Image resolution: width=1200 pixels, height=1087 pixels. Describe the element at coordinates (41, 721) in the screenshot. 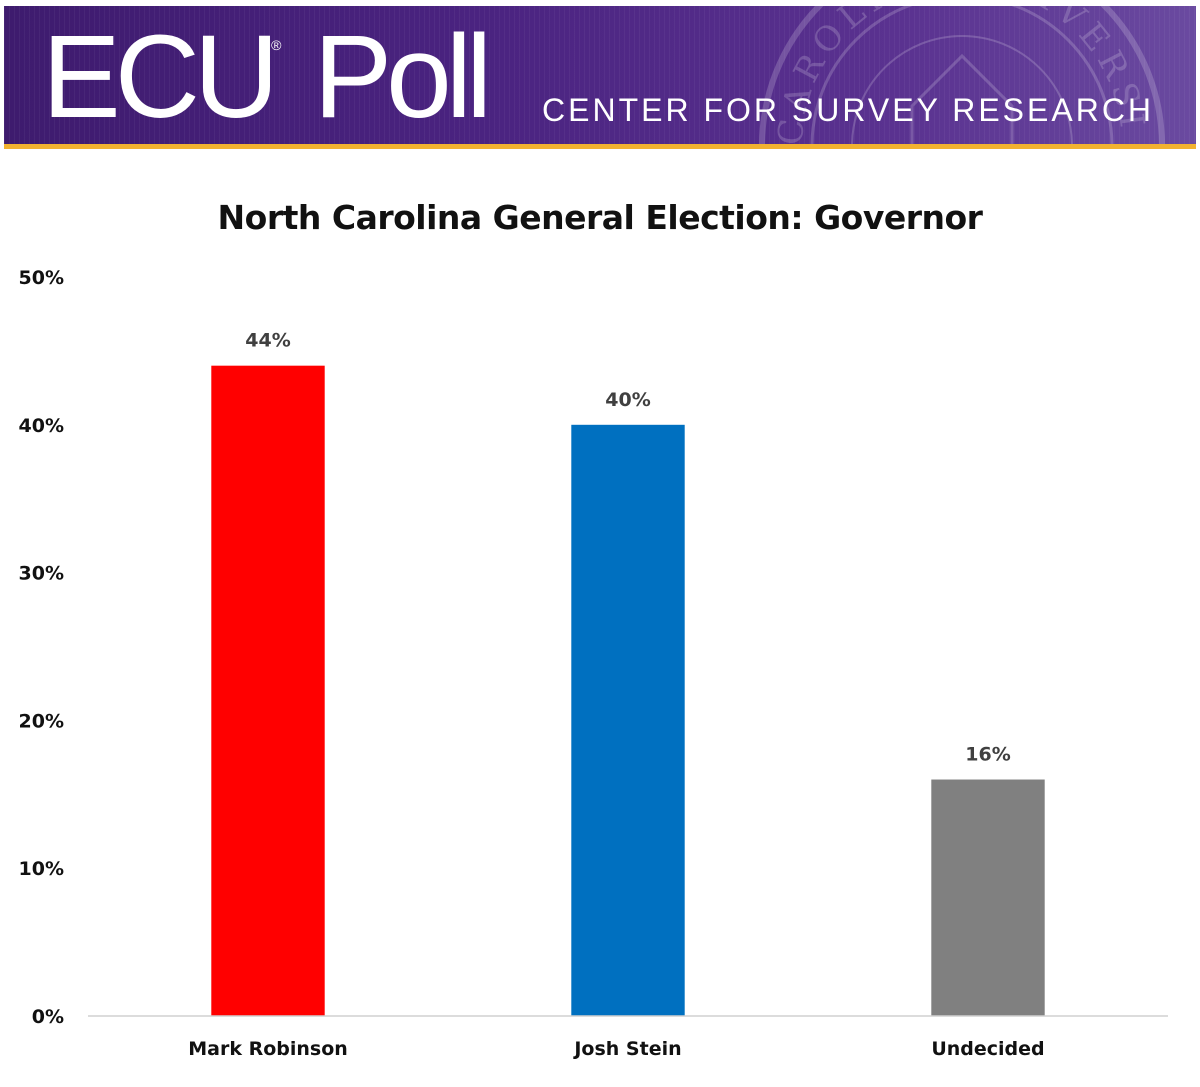

I see `y-tick-label: 20%` at that location.